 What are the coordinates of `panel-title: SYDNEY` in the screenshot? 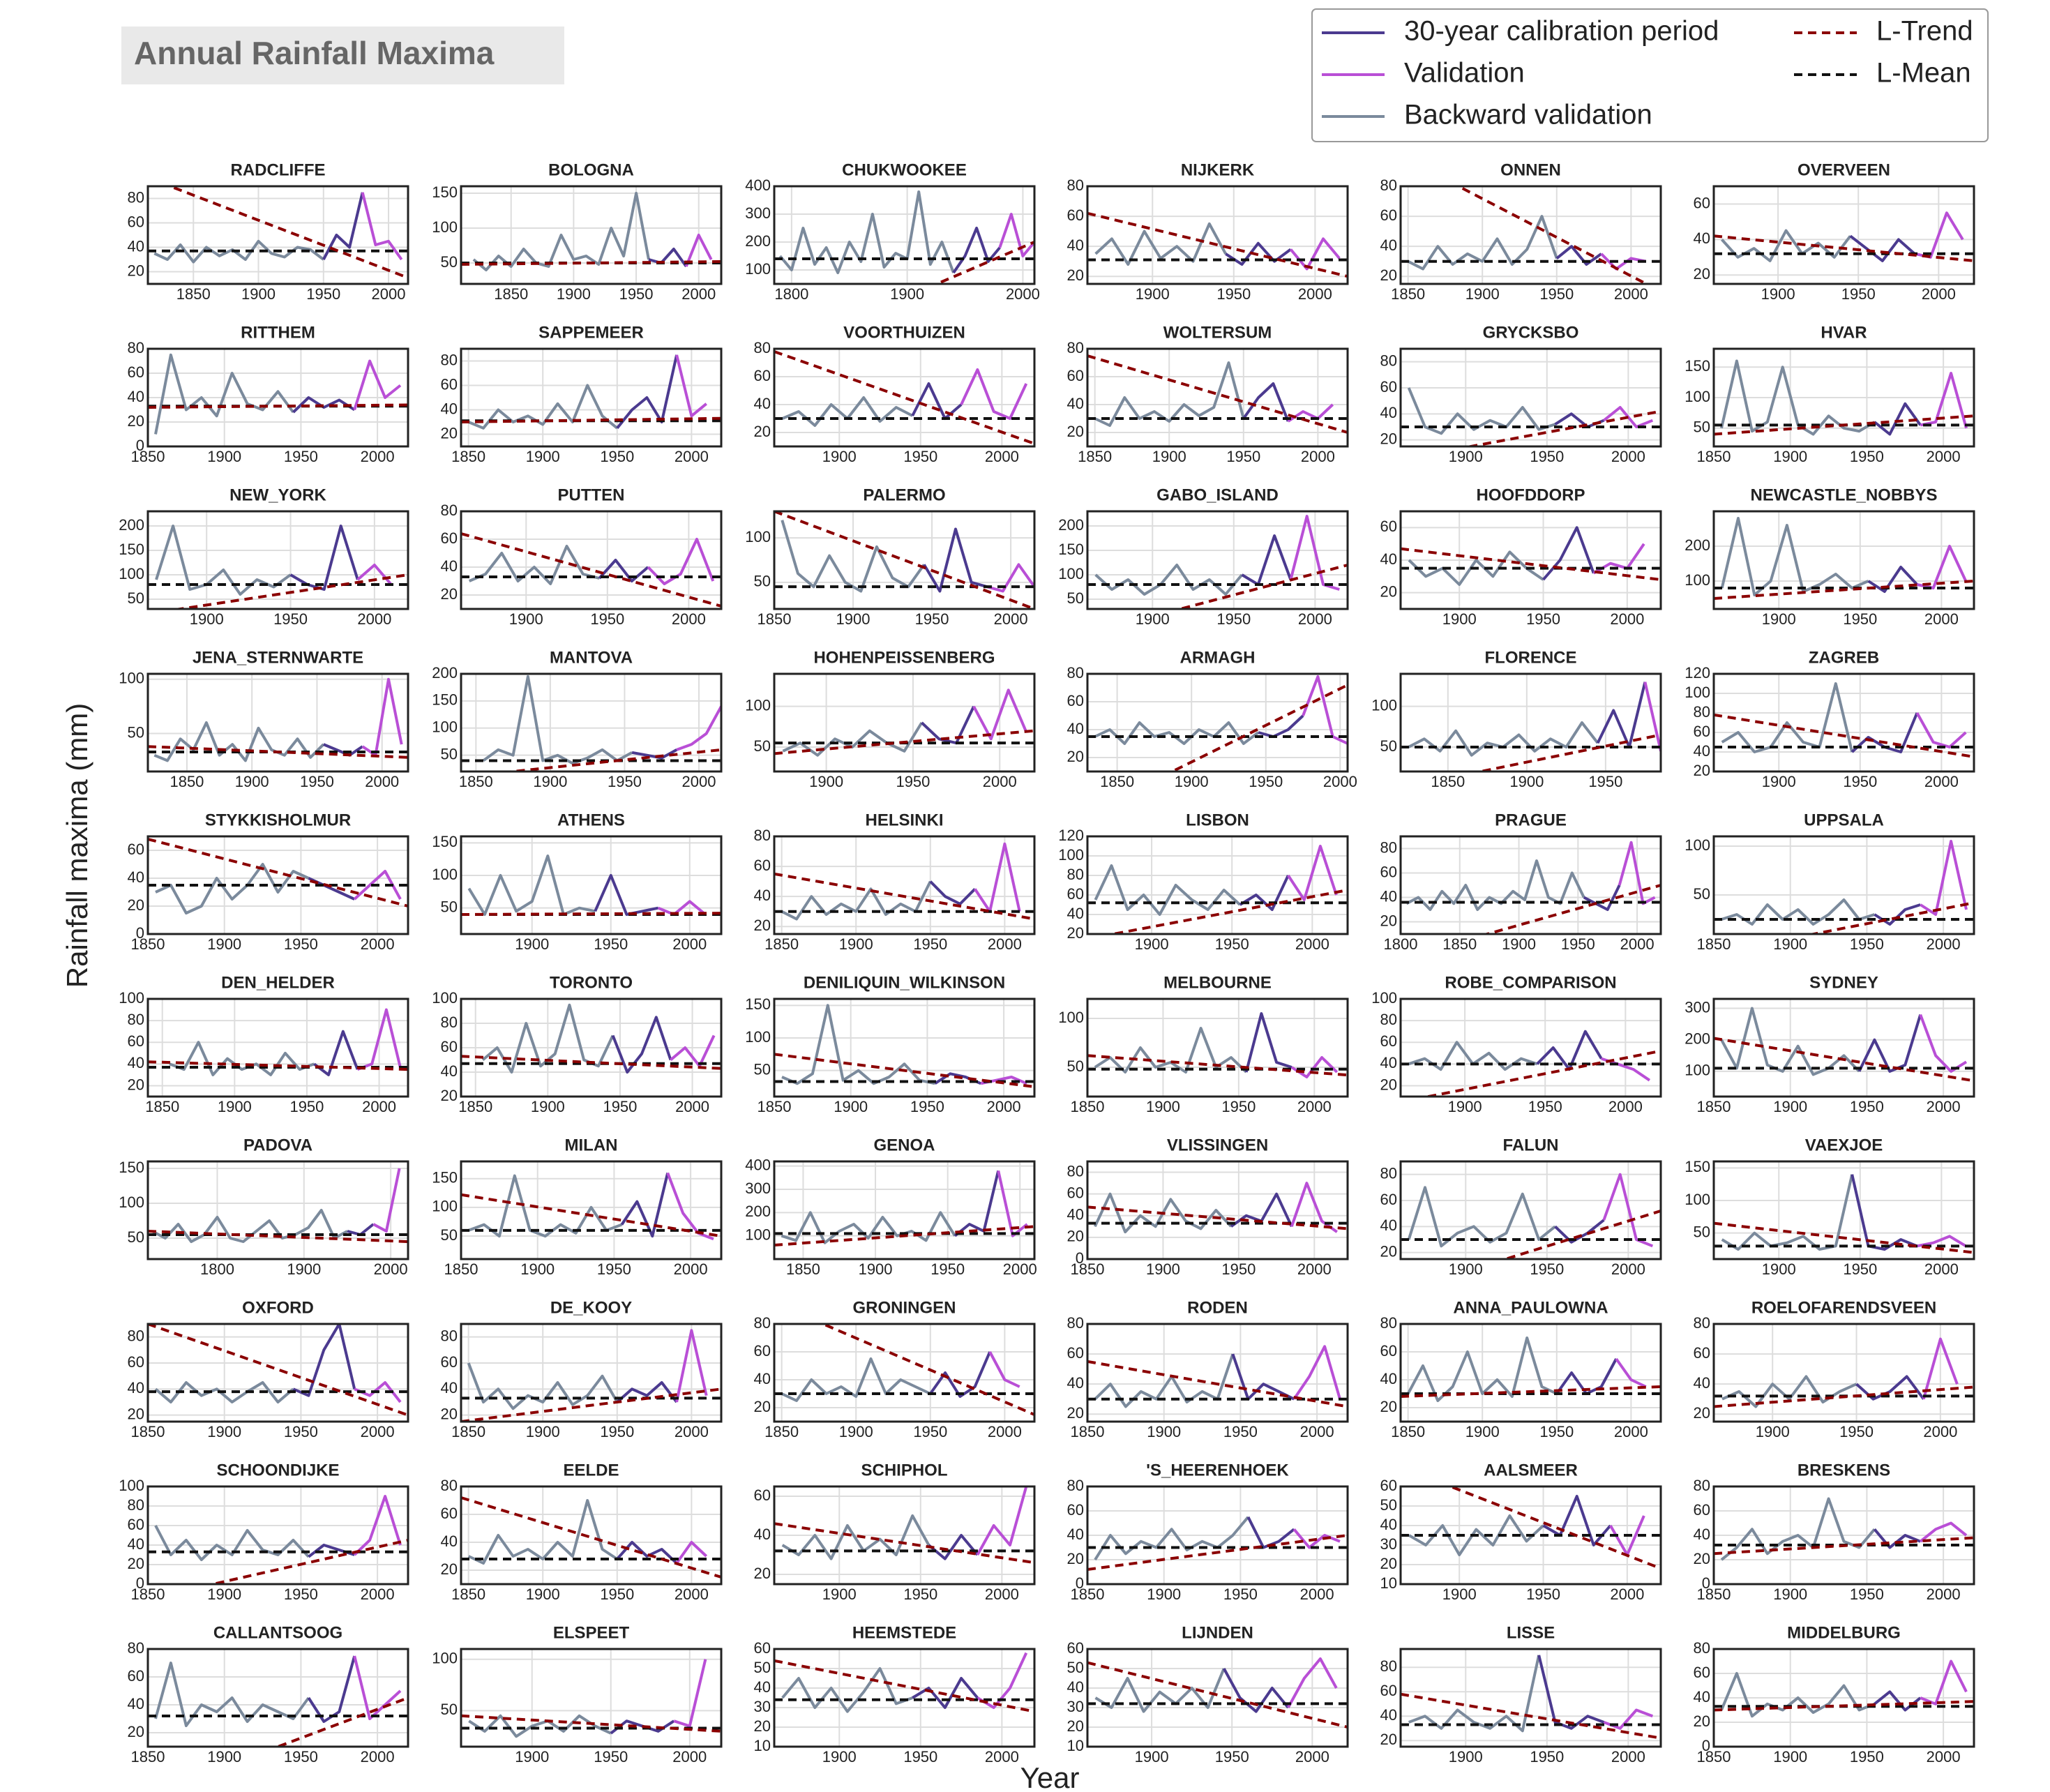 It's located at (1843, 982).